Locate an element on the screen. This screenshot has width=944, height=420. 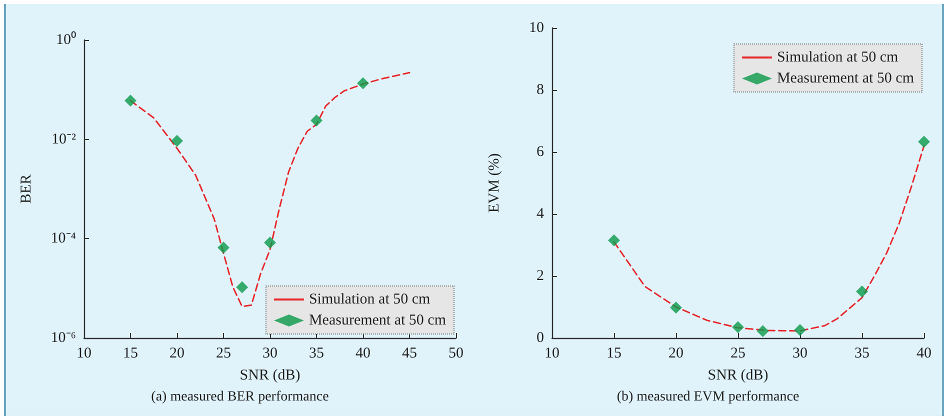
y-tick-label: 0 is located at coordinates (540, 338).